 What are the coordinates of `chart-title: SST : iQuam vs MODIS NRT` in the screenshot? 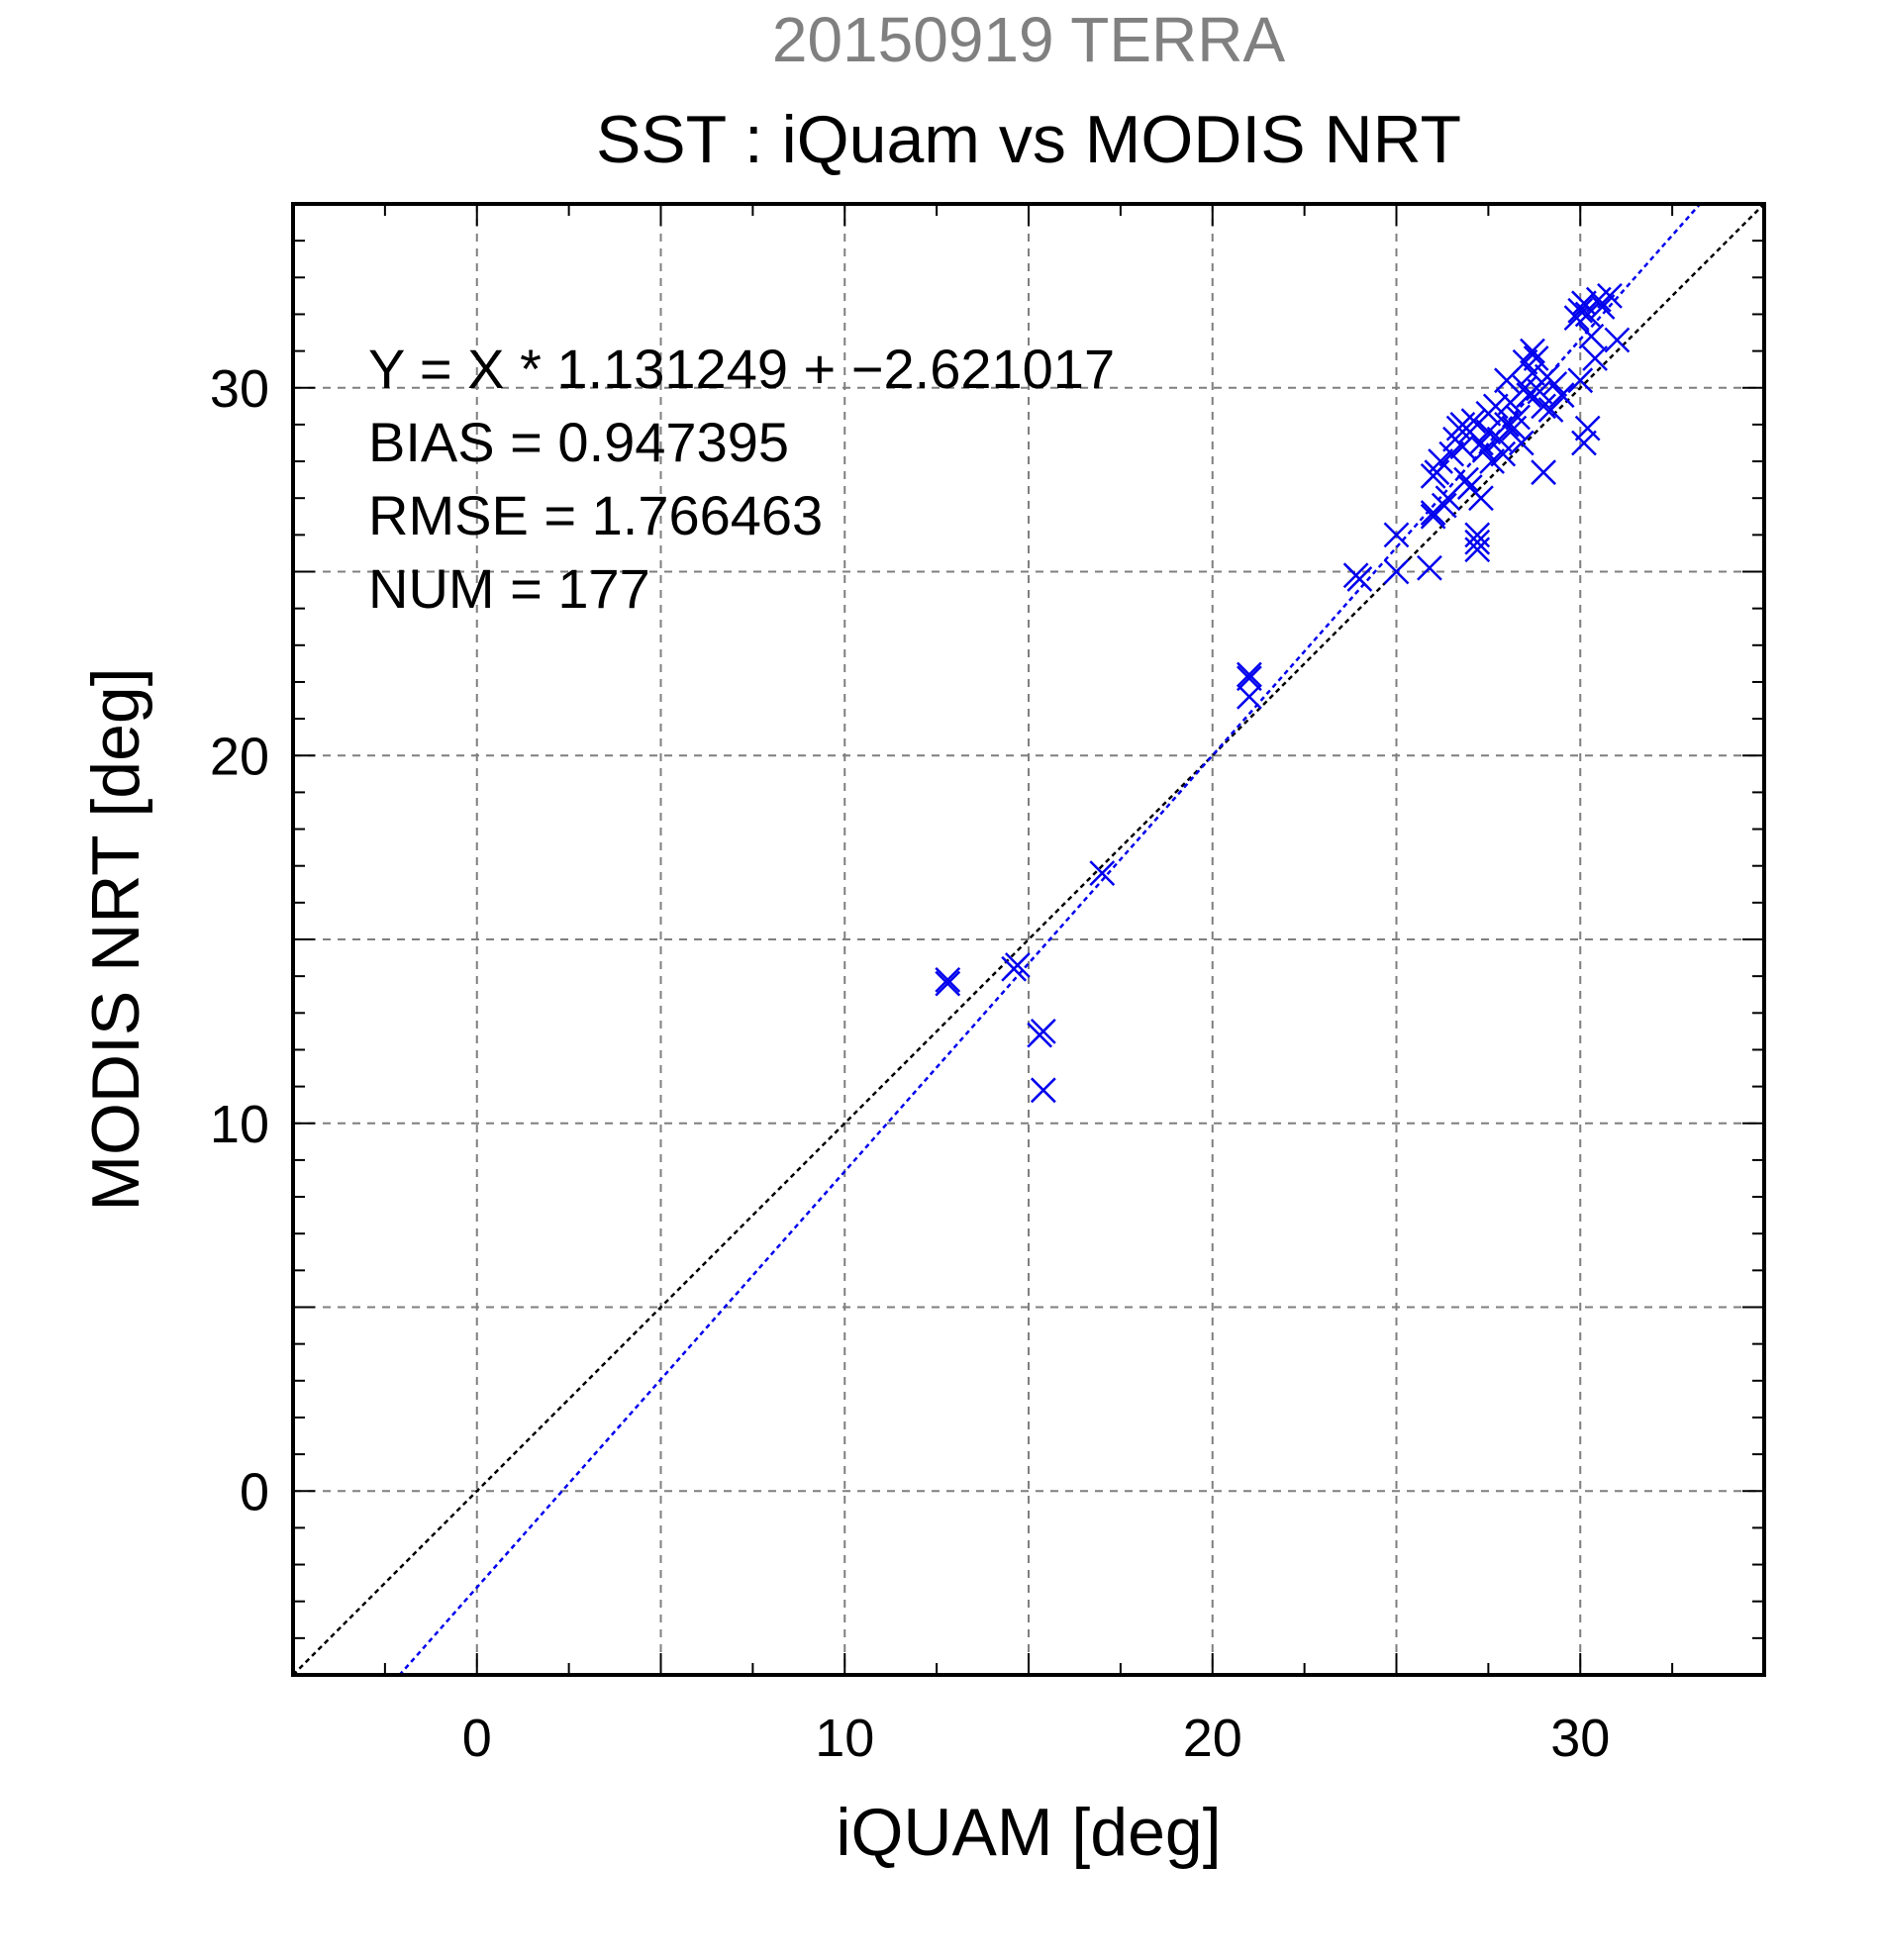 It's located at (1028, 139).